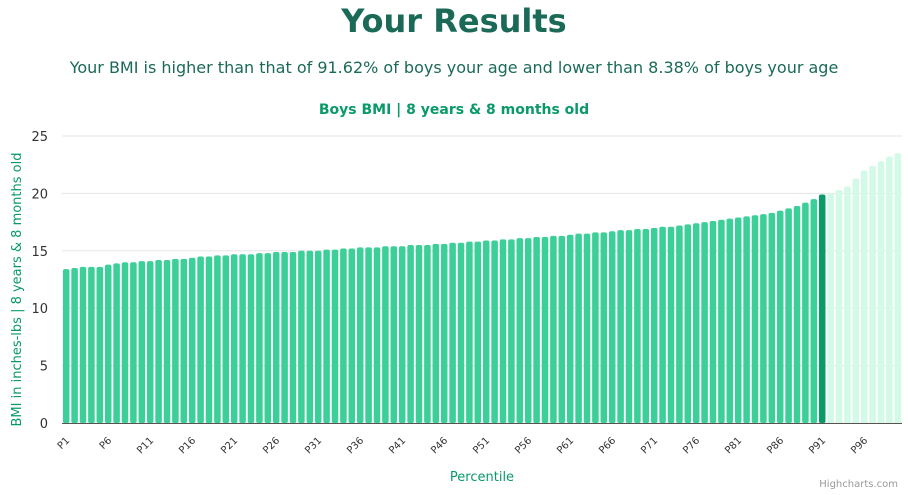 This screenshot has width=908, height=495. What do you see at coordinates (310, 336) in the screenshot?
I see `bar-p30` at bounding box center [310, 336].